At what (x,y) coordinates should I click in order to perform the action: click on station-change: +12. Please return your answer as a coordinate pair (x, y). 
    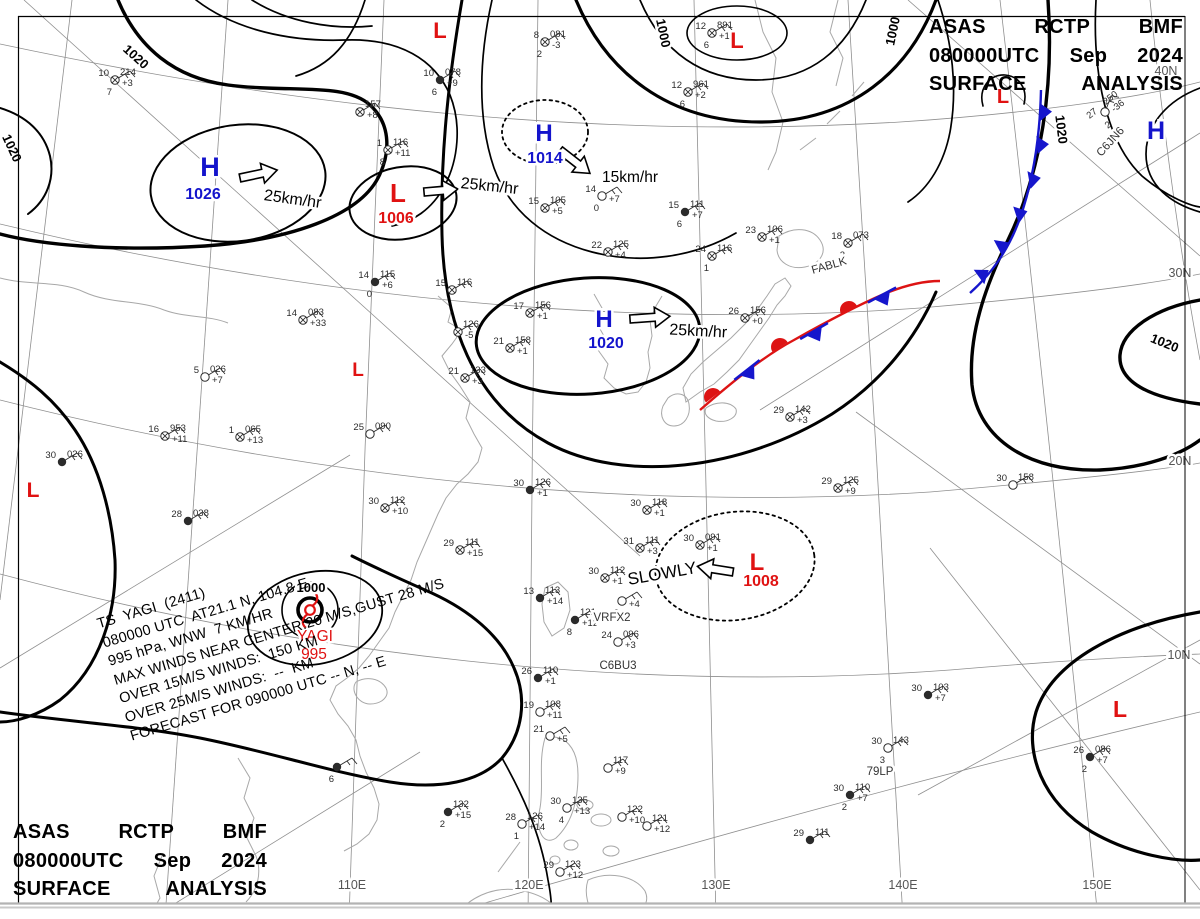
    Looking at the image, I should click on (575, 875).